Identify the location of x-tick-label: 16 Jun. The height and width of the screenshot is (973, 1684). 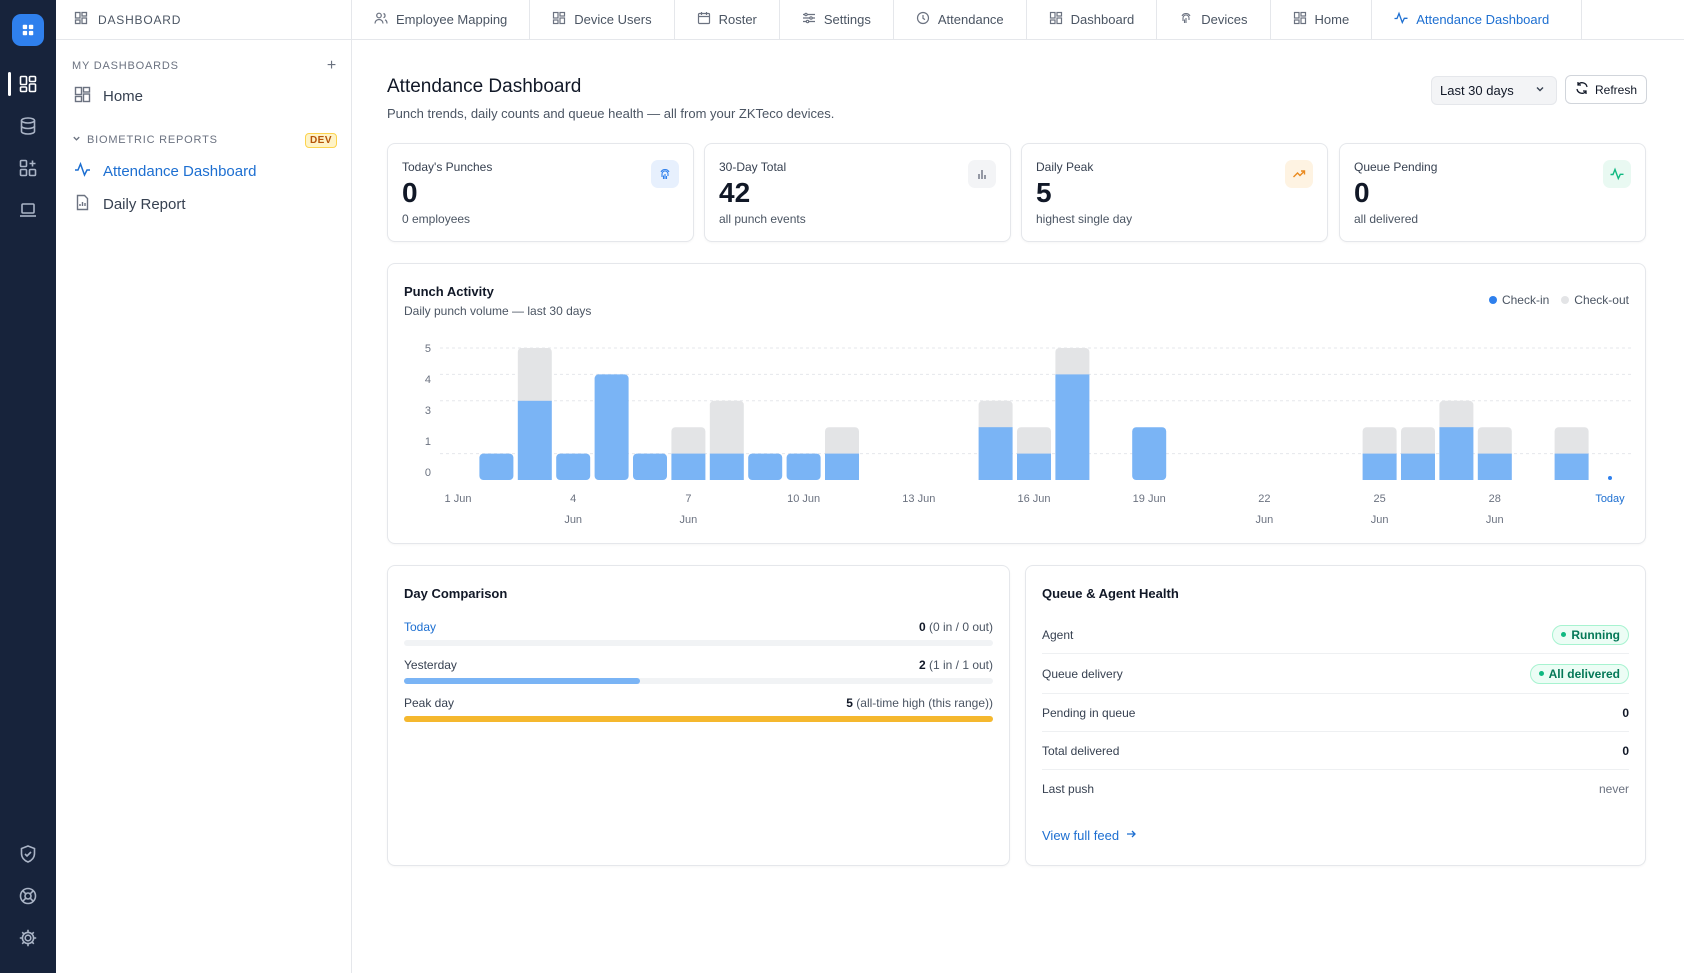
(1033, 499).